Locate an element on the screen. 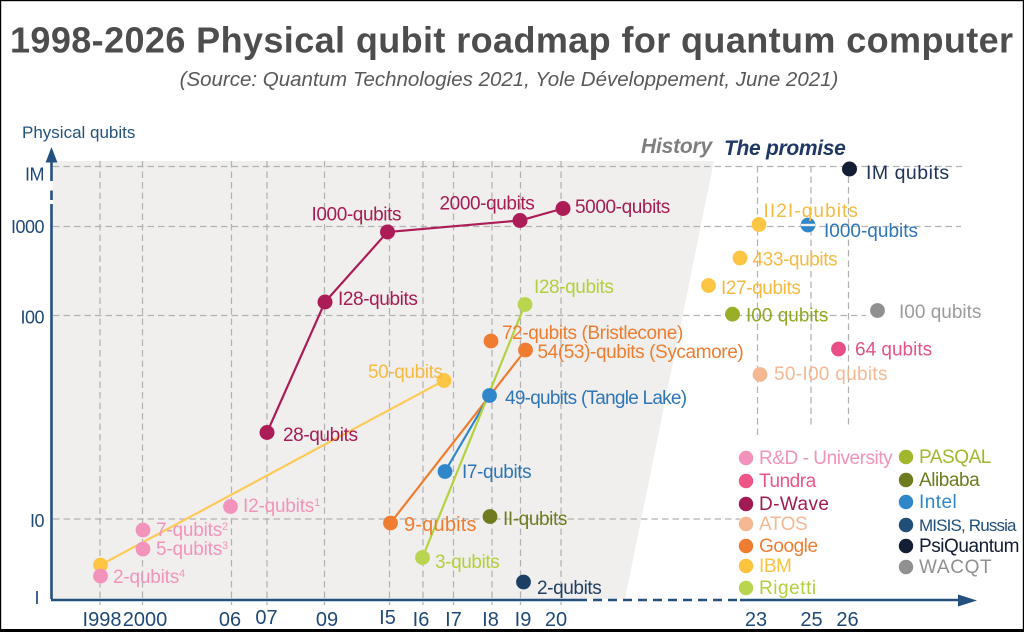 Image resolution: width=1024 pixels, height=632 pixels. svg-text: I27-qubits is located at coordinates (760, 288).